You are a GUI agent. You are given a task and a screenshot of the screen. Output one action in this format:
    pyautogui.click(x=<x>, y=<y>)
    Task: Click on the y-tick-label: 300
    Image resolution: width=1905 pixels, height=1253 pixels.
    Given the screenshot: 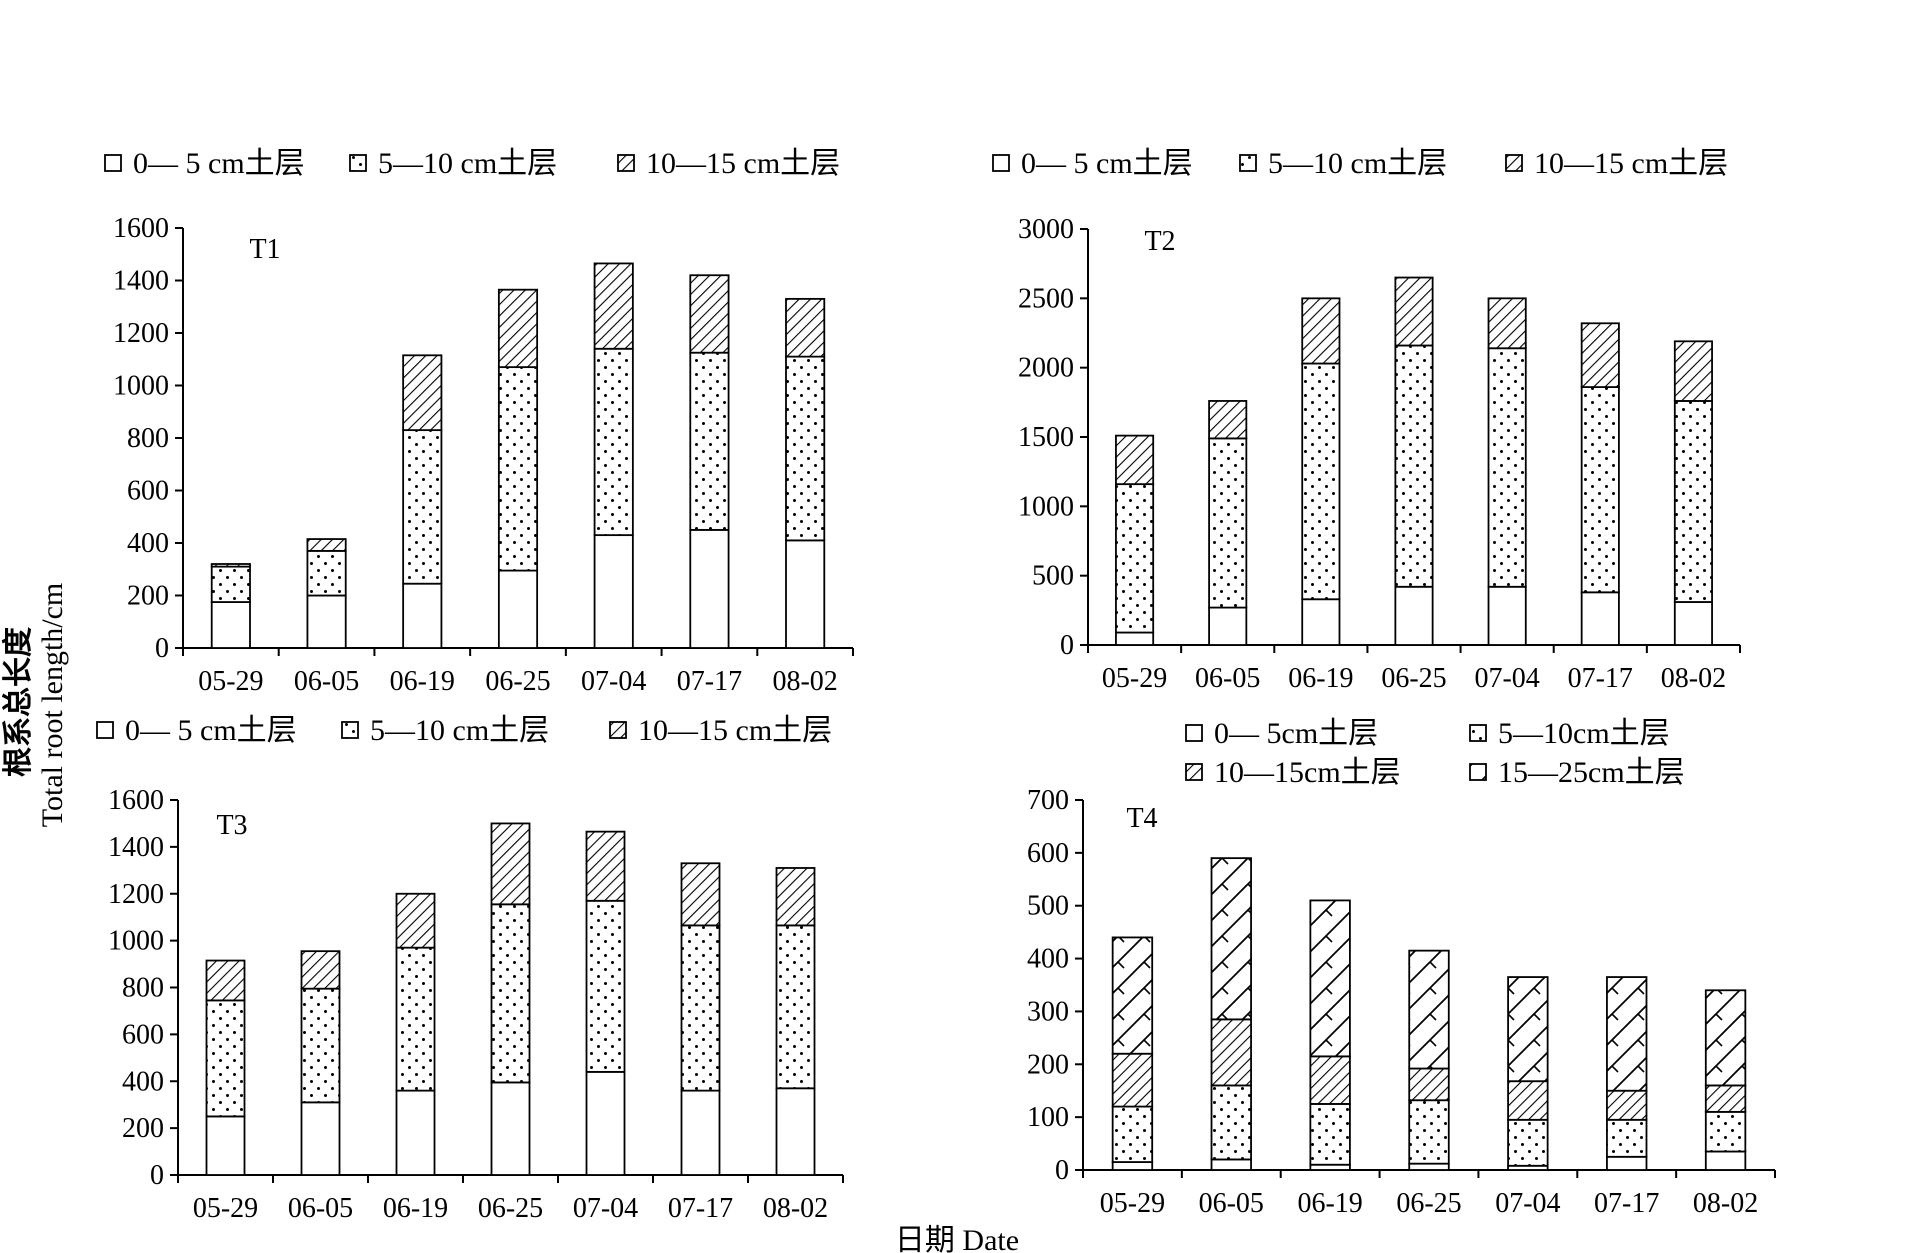 What is the action you would take?
    pyautogui.click(x=1048, y=1011)
    